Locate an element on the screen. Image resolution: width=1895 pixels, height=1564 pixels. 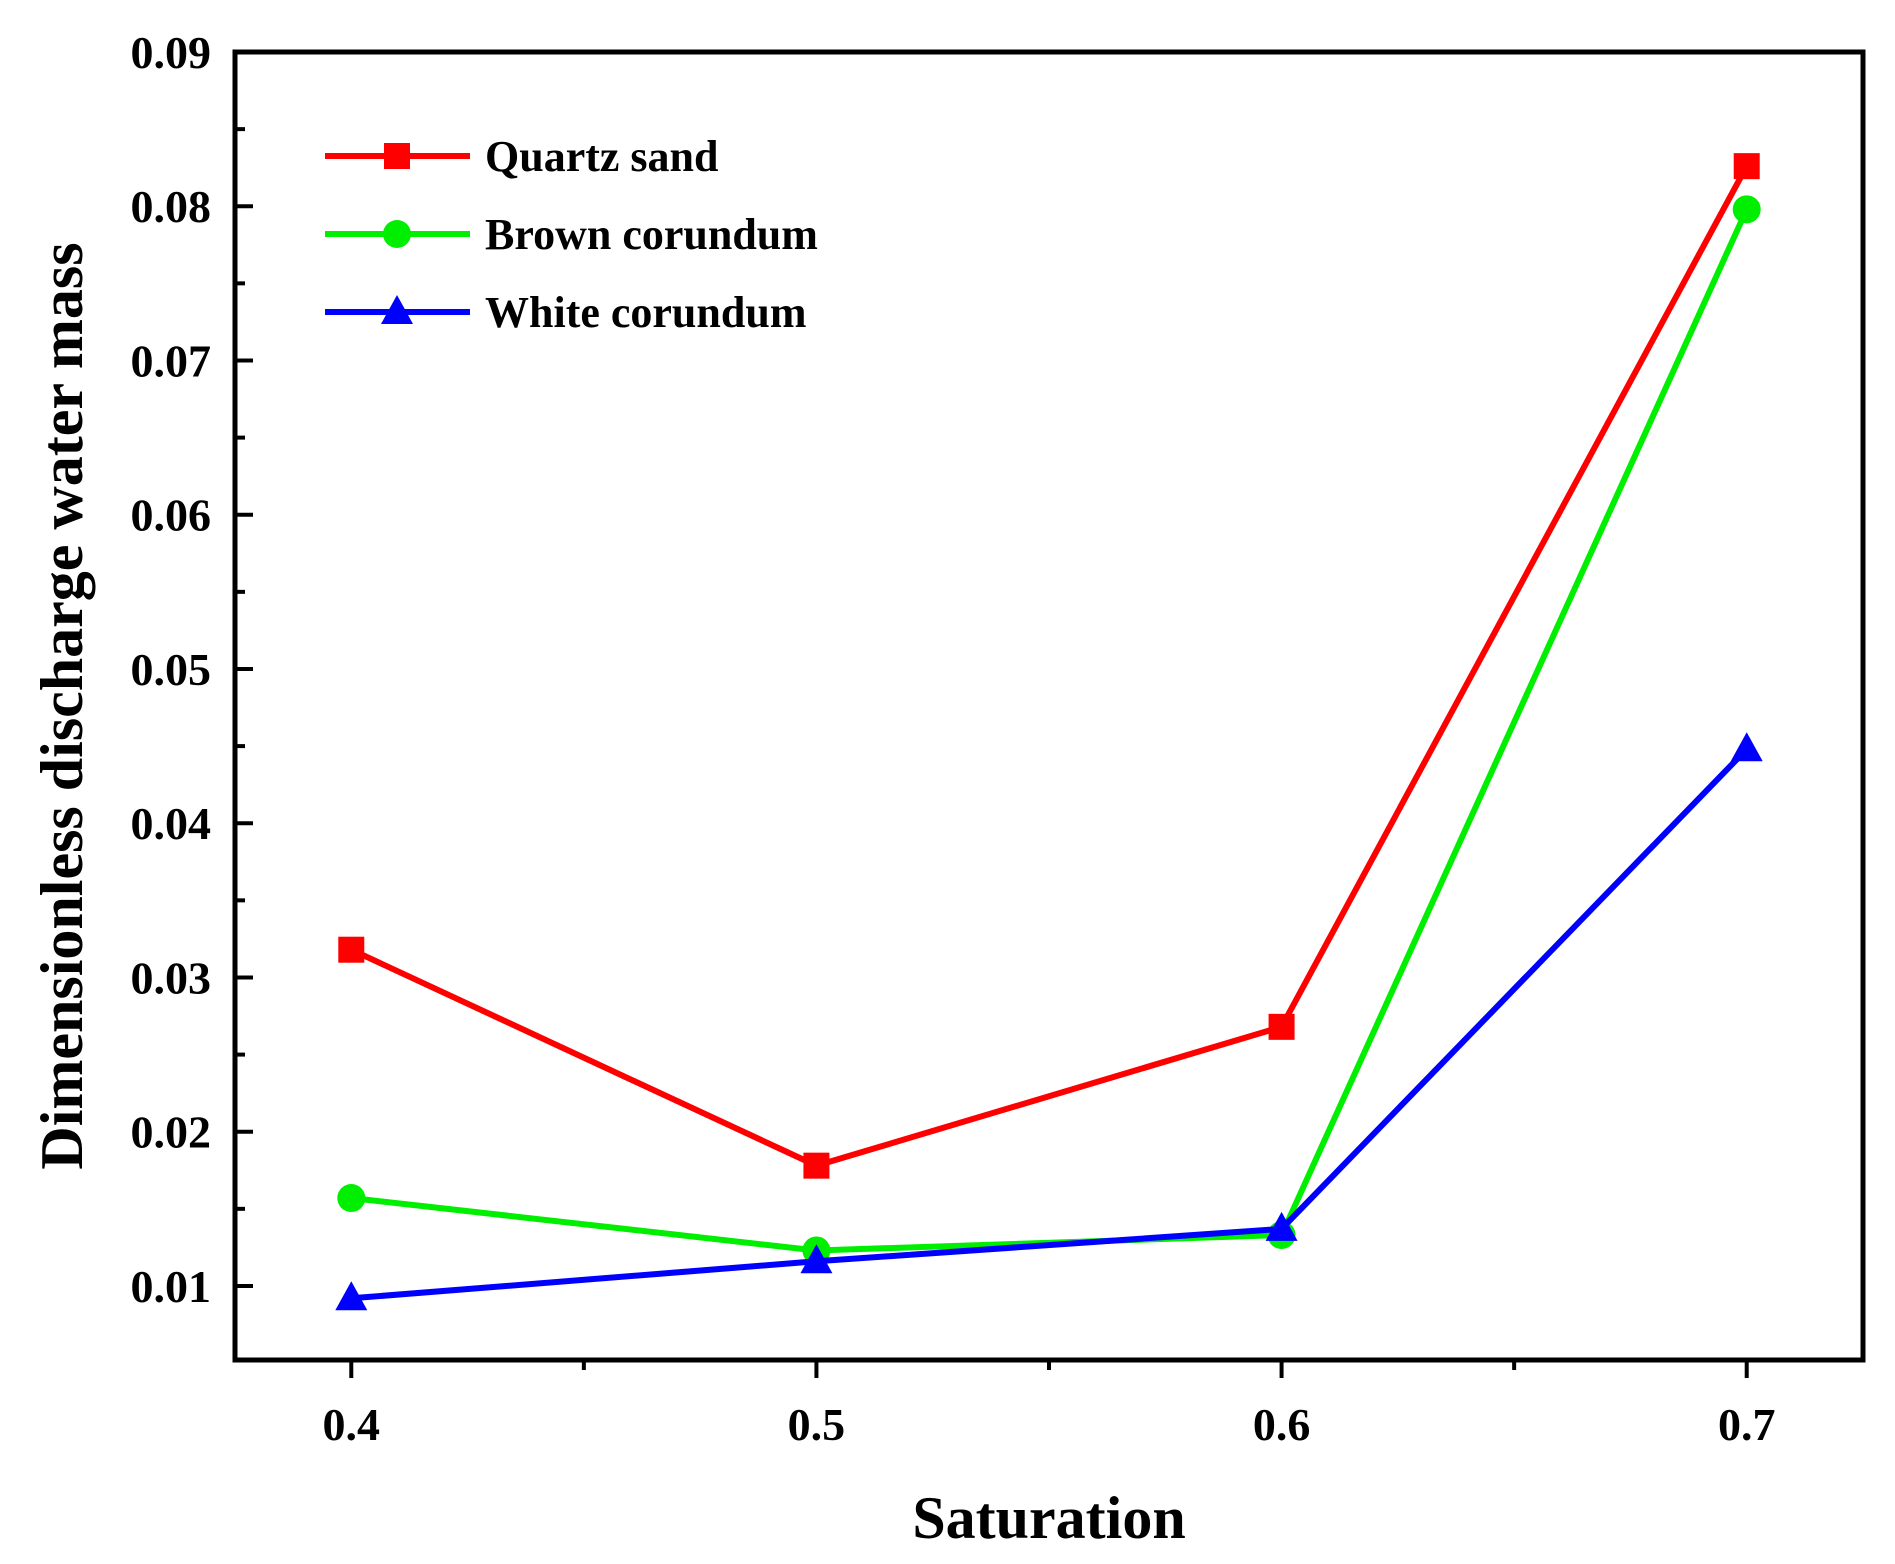
y-tick-label: 0.03 is located at coordinates (171, 977).